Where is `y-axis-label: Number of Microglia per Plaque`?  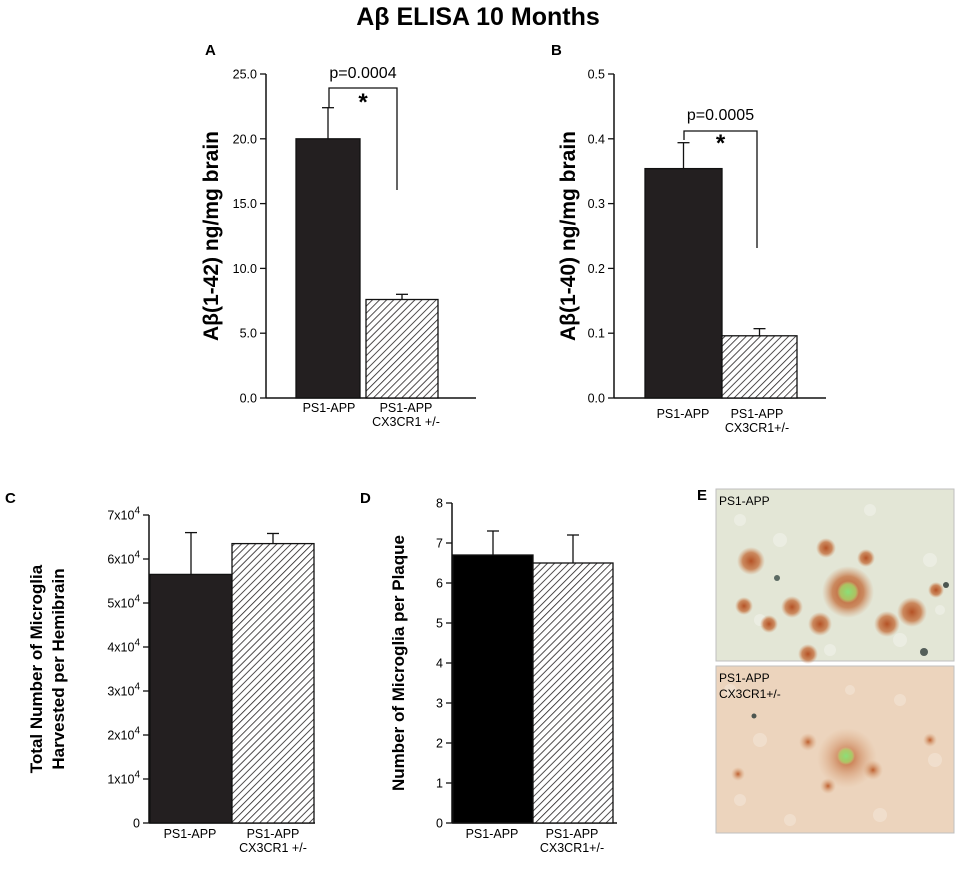 y-axis-label: Number of Microglia per Plaque is located at coordinates (398, 663).